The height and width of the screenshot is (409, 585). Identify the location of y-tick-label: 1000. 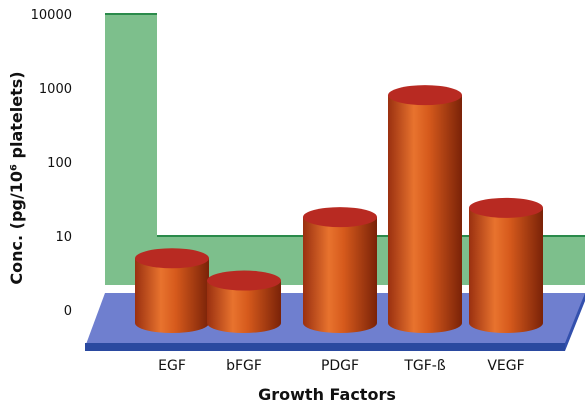
(55, 89).